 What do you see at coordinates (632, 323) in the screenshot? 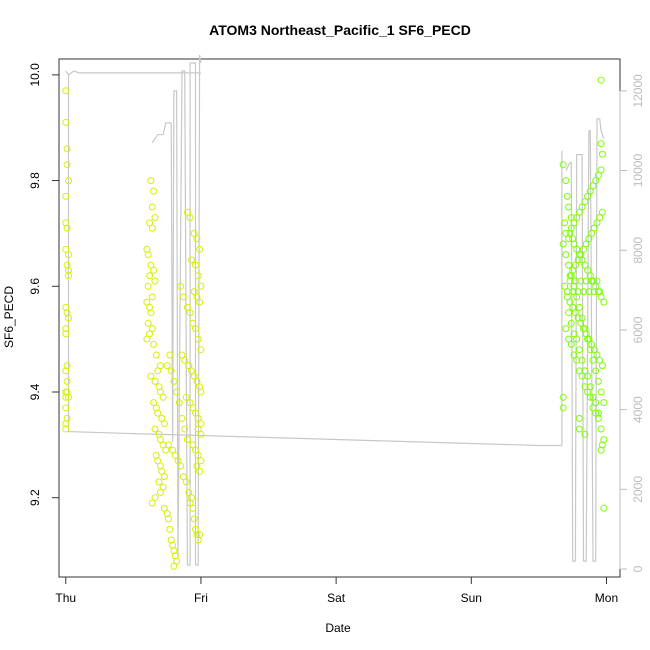
I see `y-axis-right: 0 2000 4000 6000 8000 10000 12000` at bounding box center [632, 323].